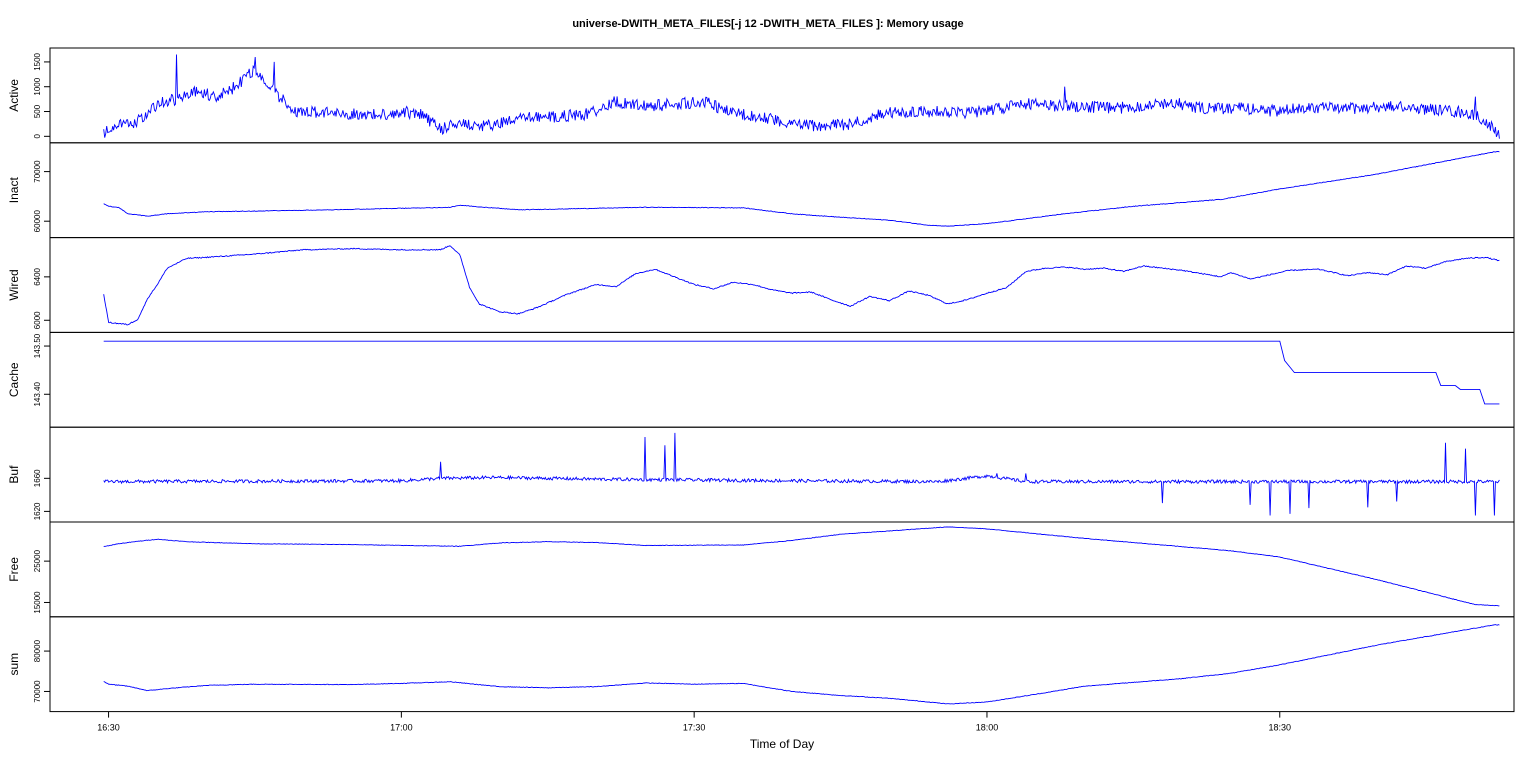  I want to click on y-tick-label: 80000, so click(37, 650).